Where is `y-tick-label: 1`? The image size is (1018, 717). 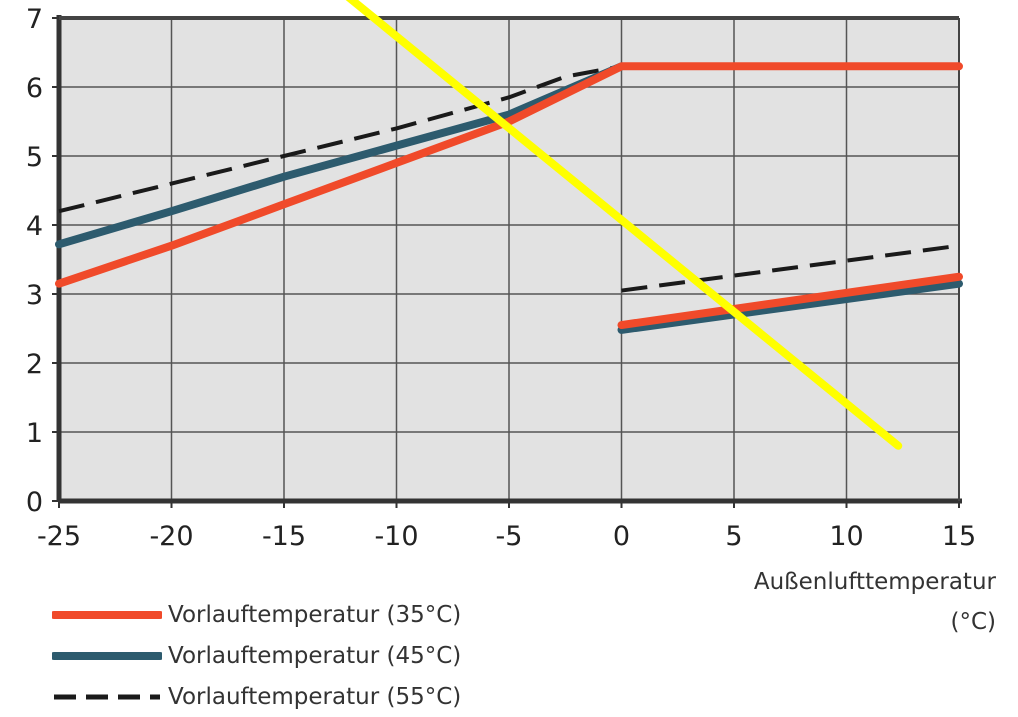
y-tick-label: 1 is located at coordinates (34, 433).